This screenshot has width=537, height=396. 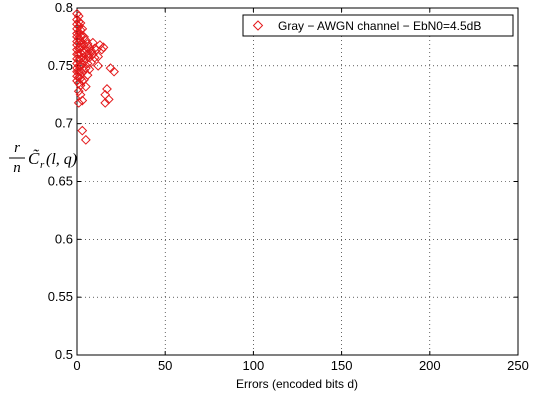 What do you see at coordinates (17, 148) in the screenshot?
I see `y-label-numerator: r` at bounding box center [17, 148].